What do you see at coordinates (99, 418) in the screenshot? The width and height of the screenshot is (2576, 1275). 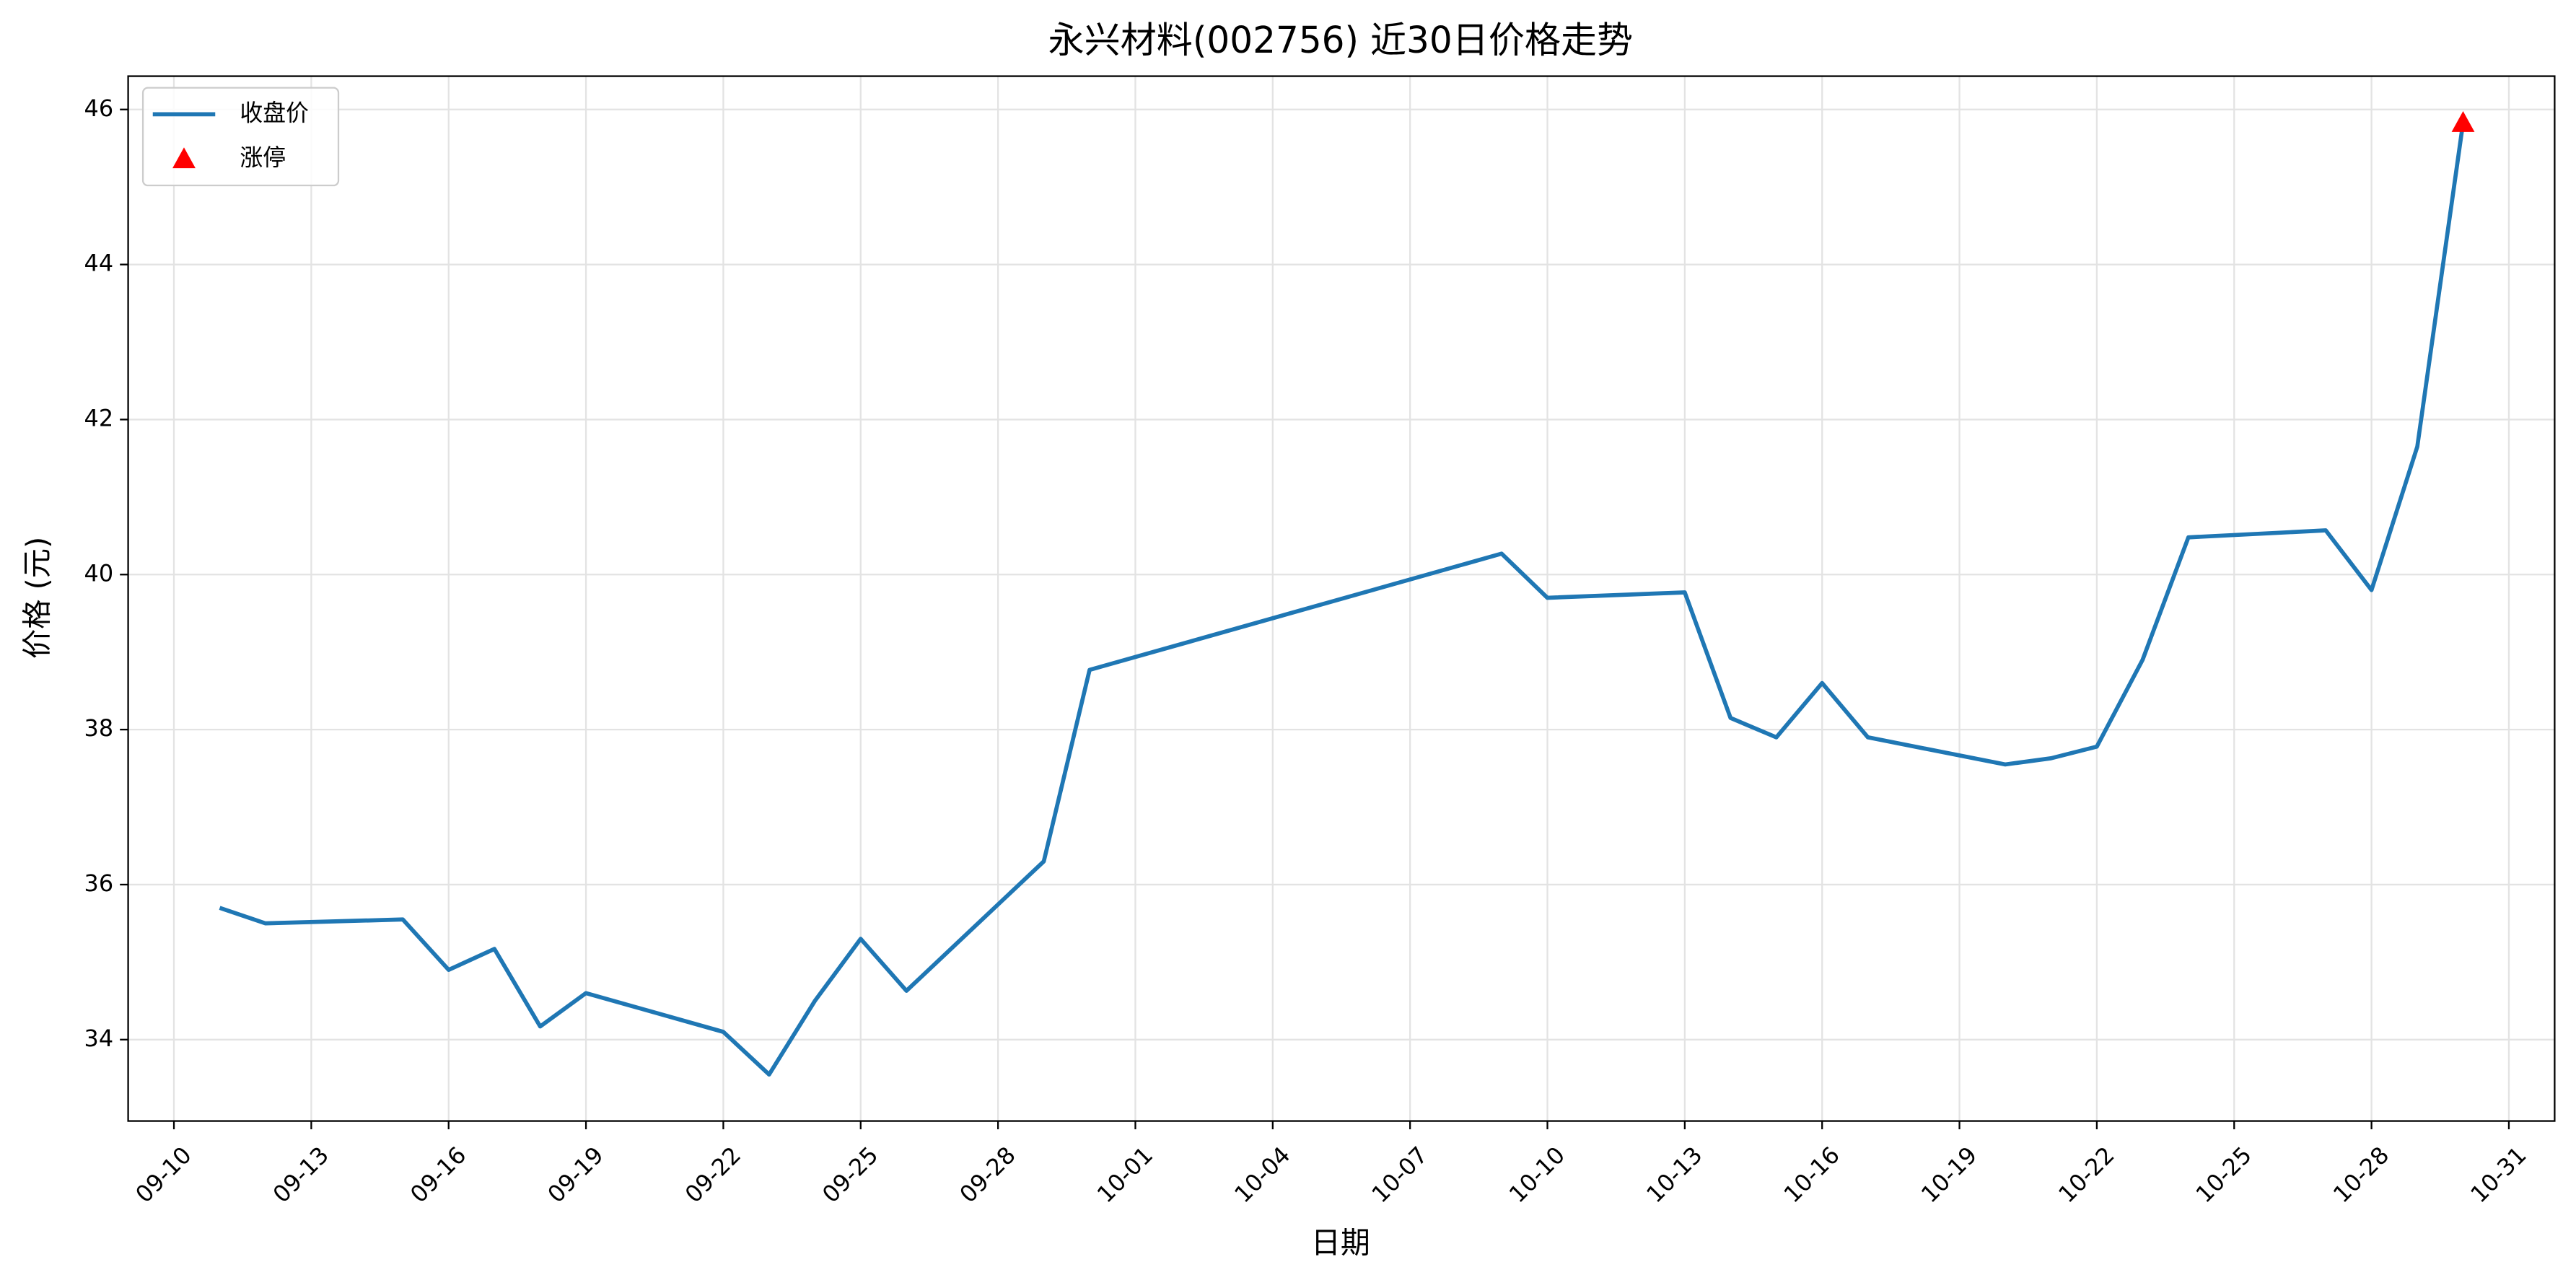 I see `y-tick-label: 42` at bounding box center [99, 418].